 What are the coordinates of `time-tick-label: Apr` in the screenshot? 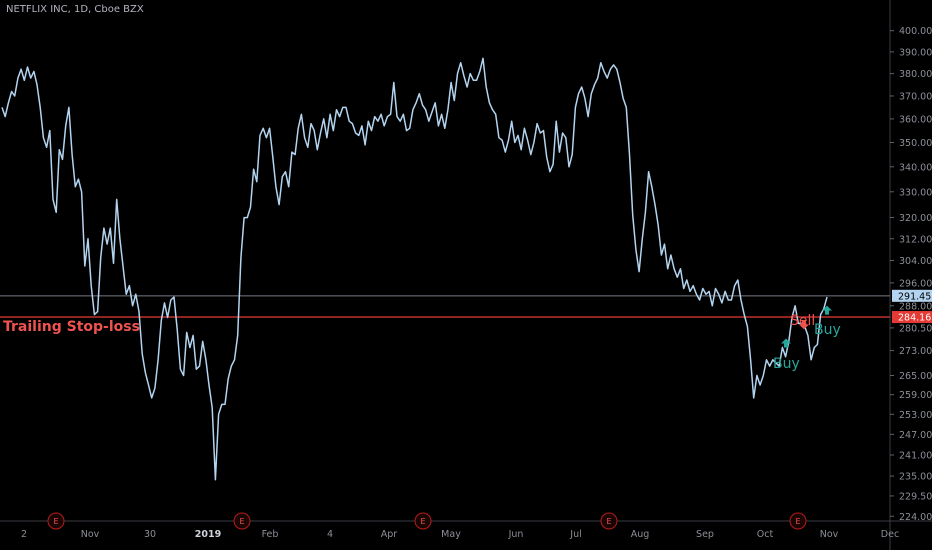 It's located at (389, 534).